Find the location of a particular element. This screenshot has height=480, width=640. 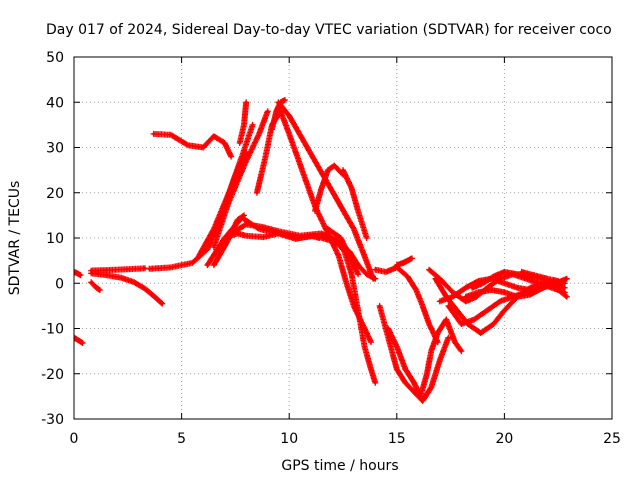

y-axis-label: SDTVAR / TECUs is located at coordinates (15, 238).